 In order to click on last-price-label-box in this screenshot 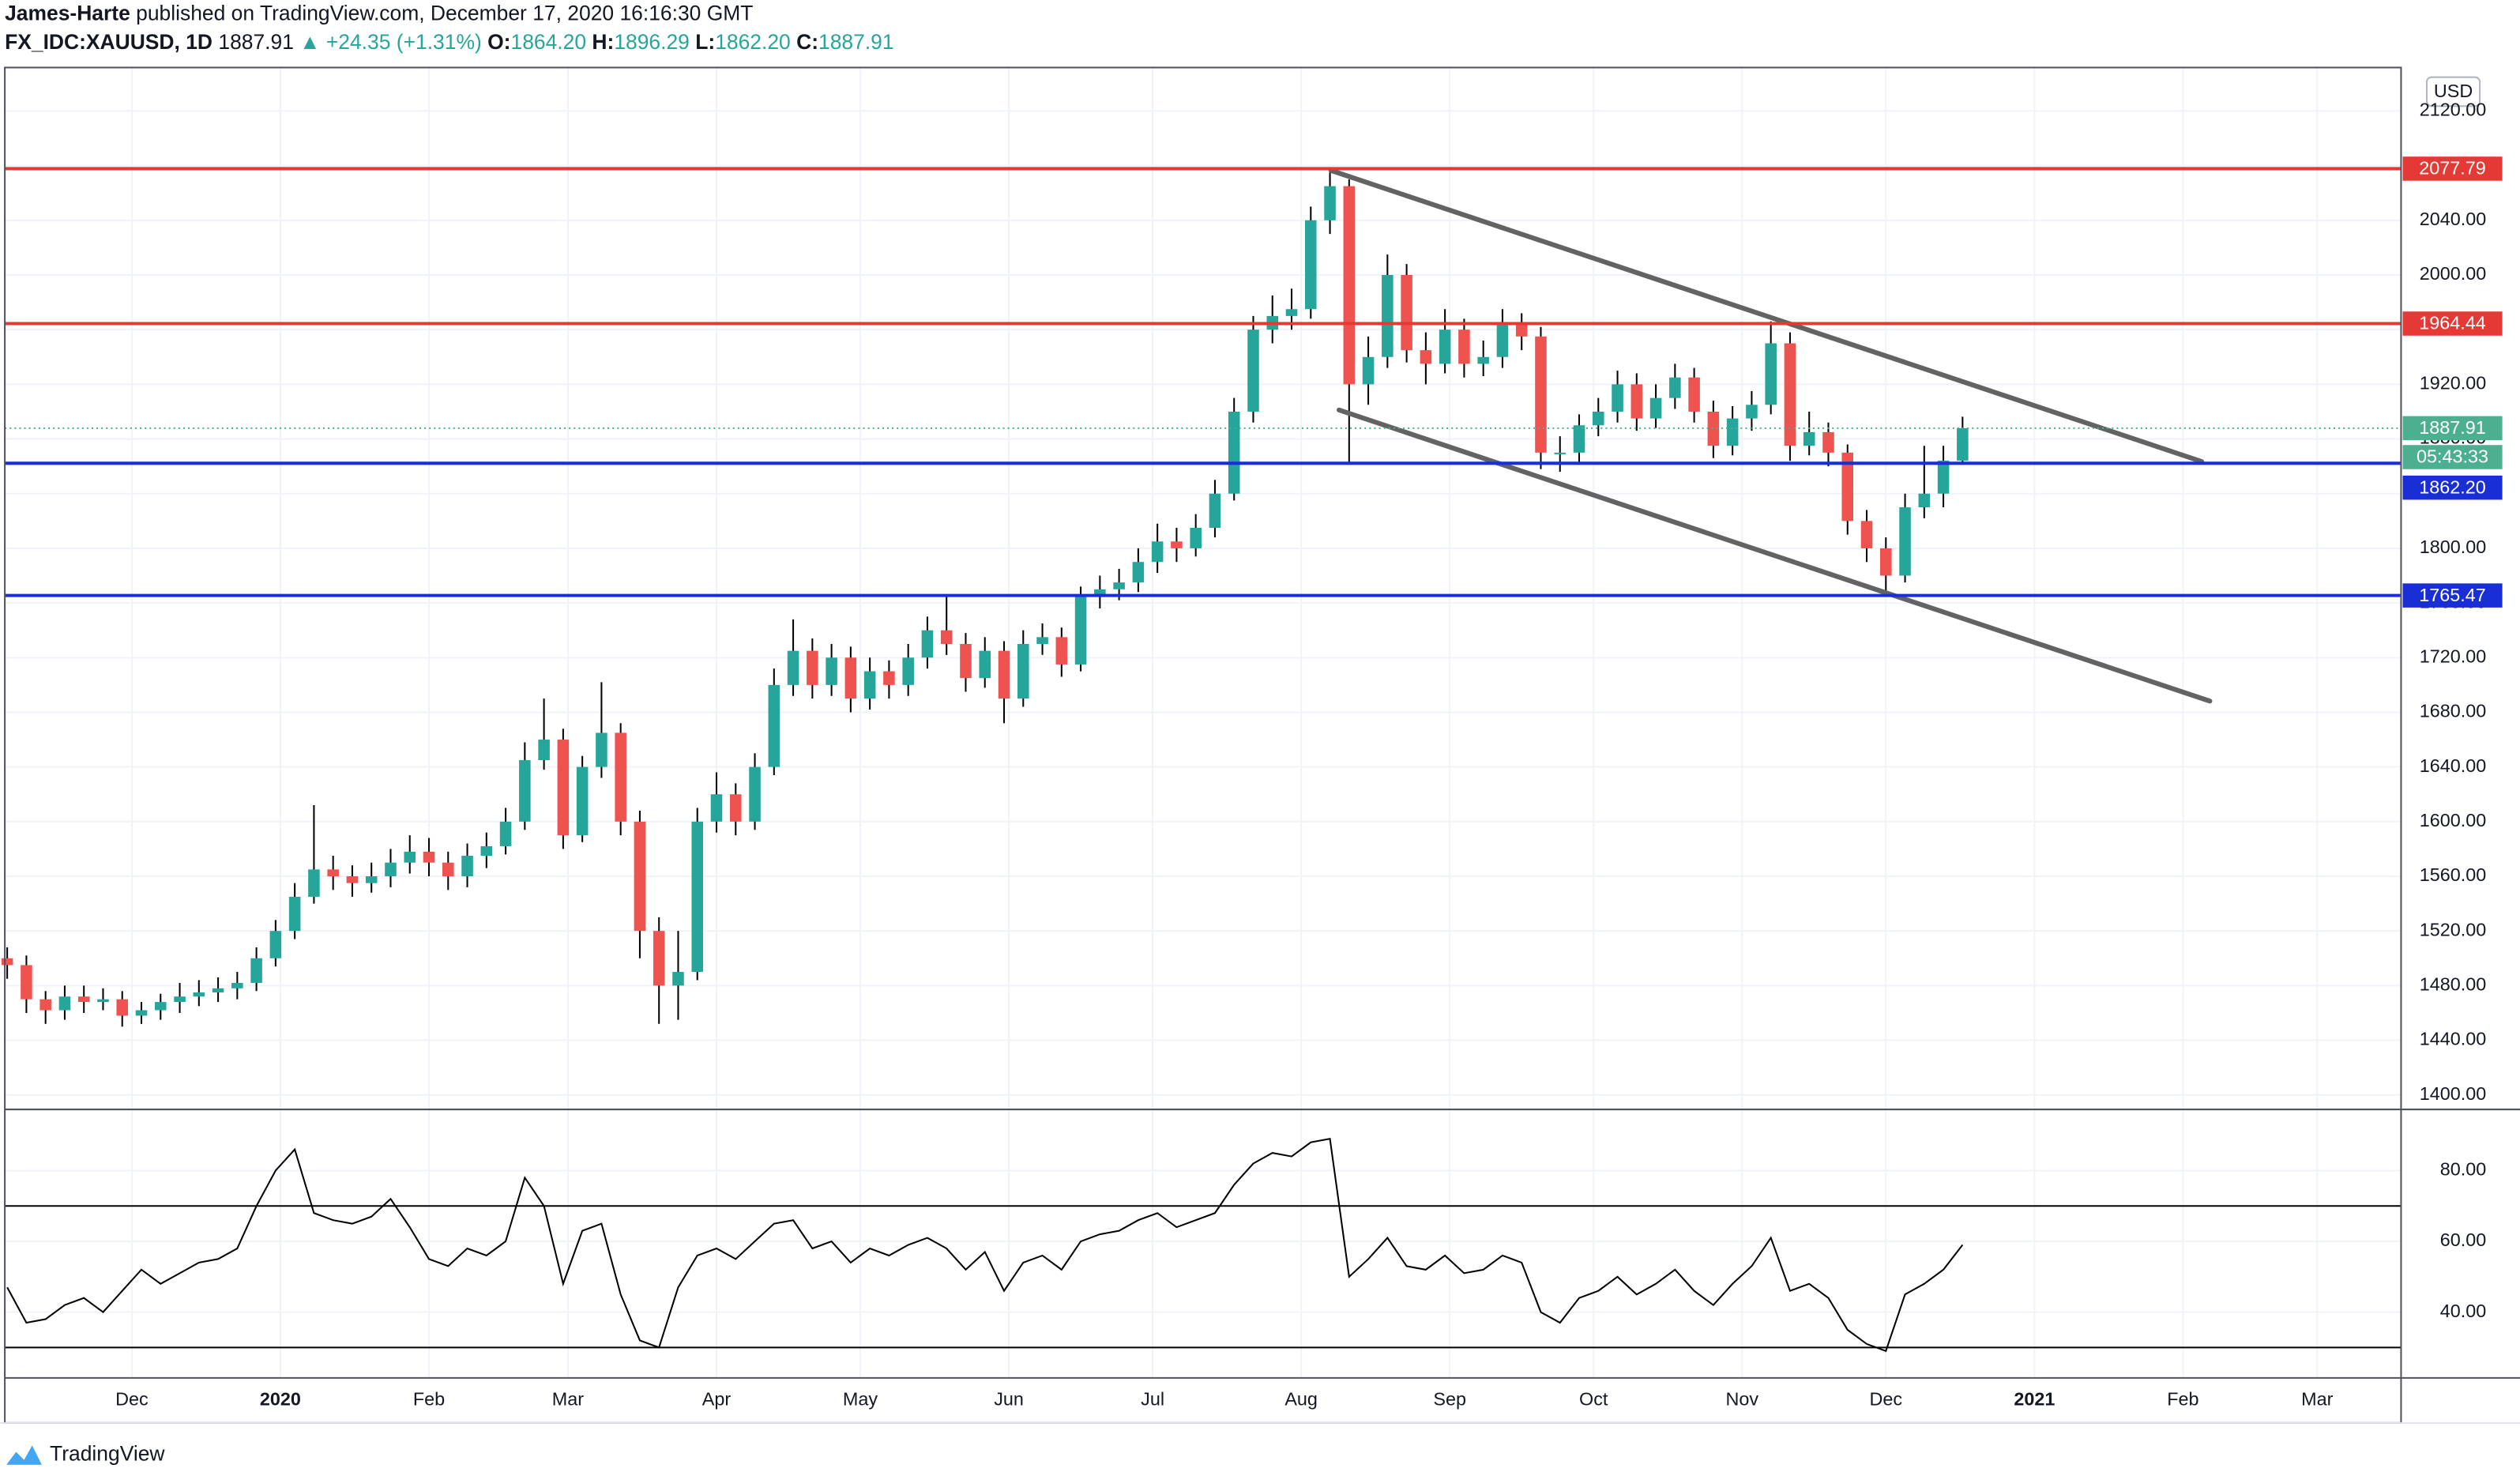, I will do `click(2452, 428)`.